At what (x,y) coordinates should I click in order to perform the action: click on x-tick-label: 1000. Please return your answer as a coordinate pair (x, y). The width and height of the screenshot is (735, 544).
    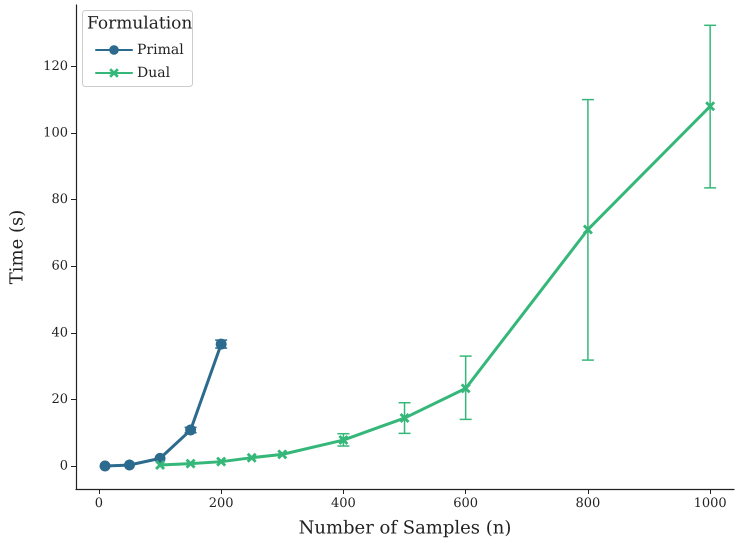
    Looking at the image, I should click on (710, 503).